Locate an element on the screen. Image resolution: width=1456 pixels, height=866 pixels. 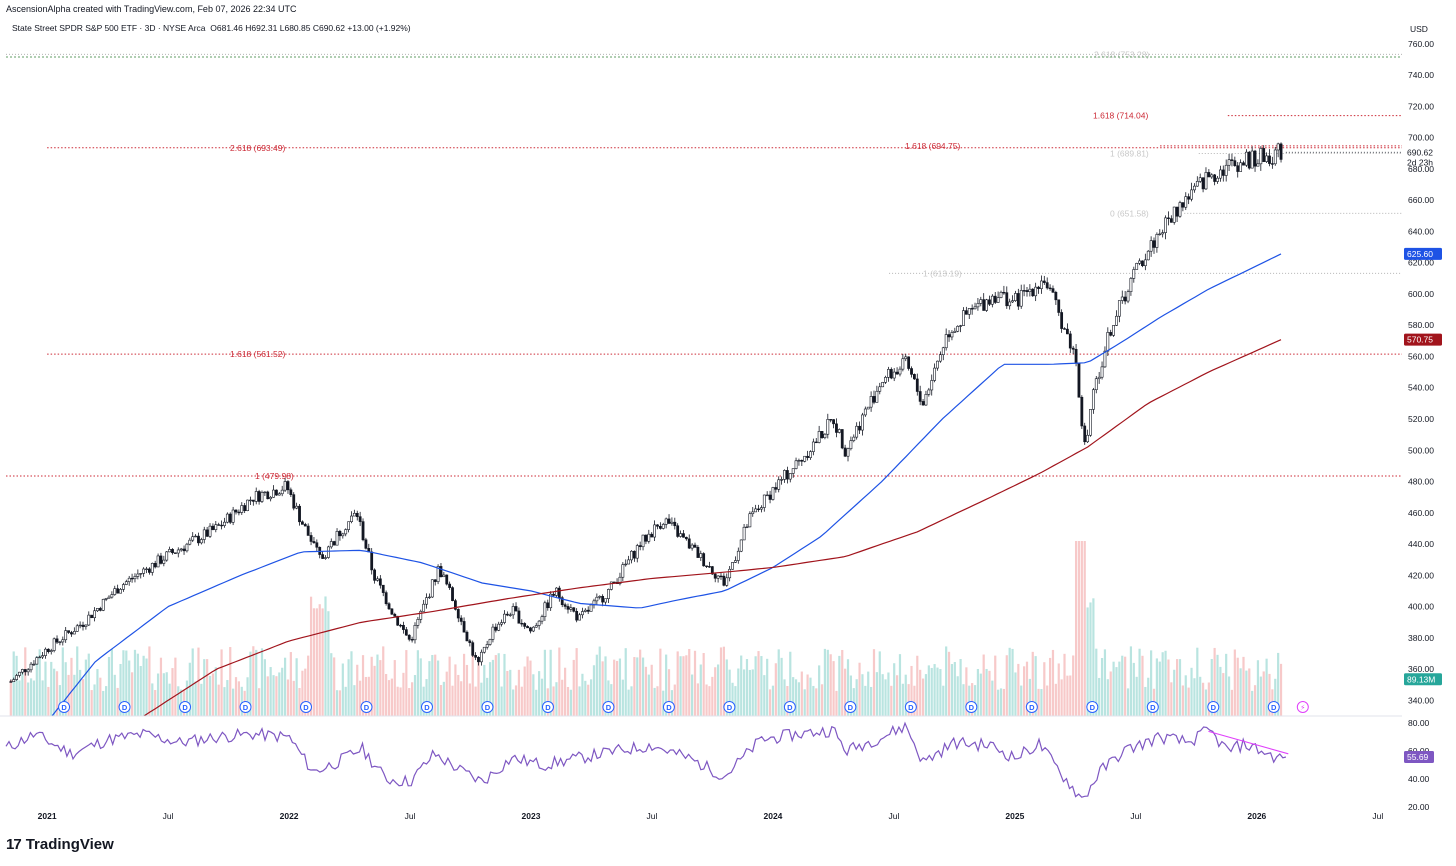
y-tick-label: 700.00 is located at coordinates (1421, 138).